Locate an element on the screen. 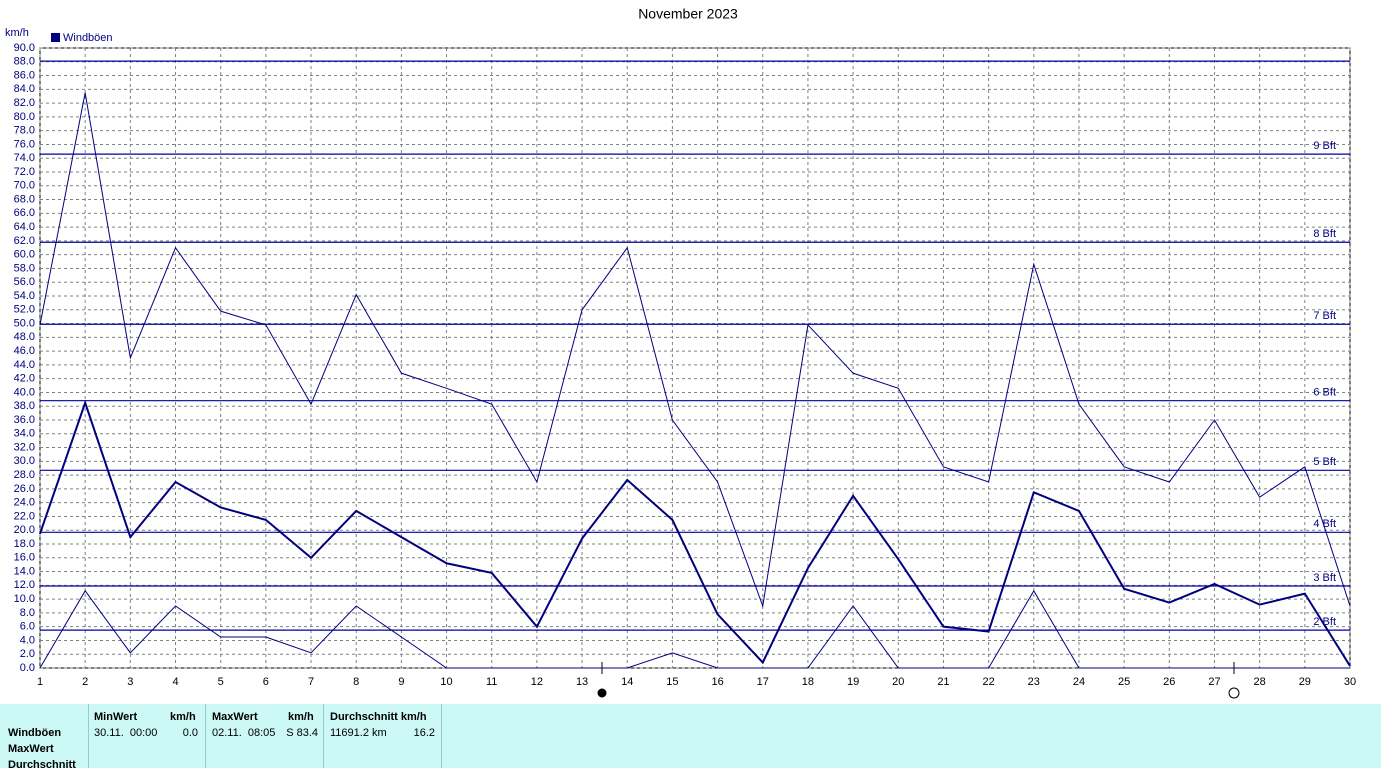  y-tick-label: 54.0 is located at coordinates (24, 296).